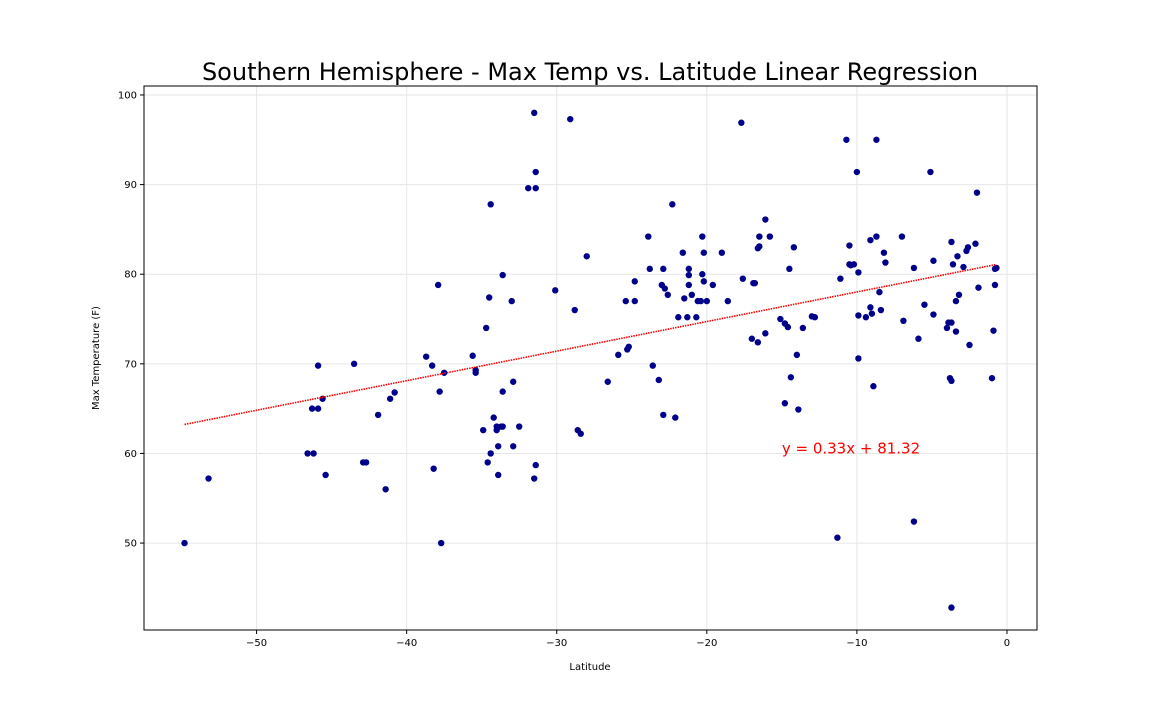 This screenshot has height=720, width=1152. I want to click on x-tick-label: −50, so click(256, 643).